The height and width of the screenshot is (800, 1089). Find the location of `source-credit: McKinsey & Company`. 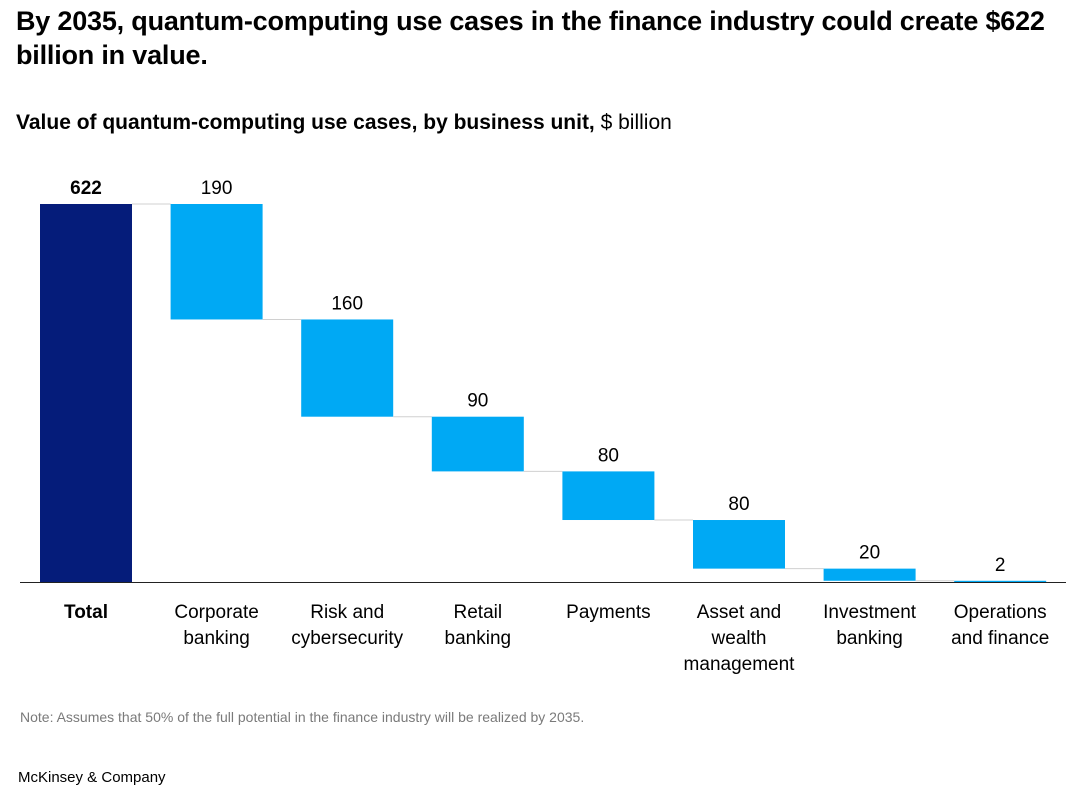

source-credit: McKinsey & Company is located at coordinates (92, 777).